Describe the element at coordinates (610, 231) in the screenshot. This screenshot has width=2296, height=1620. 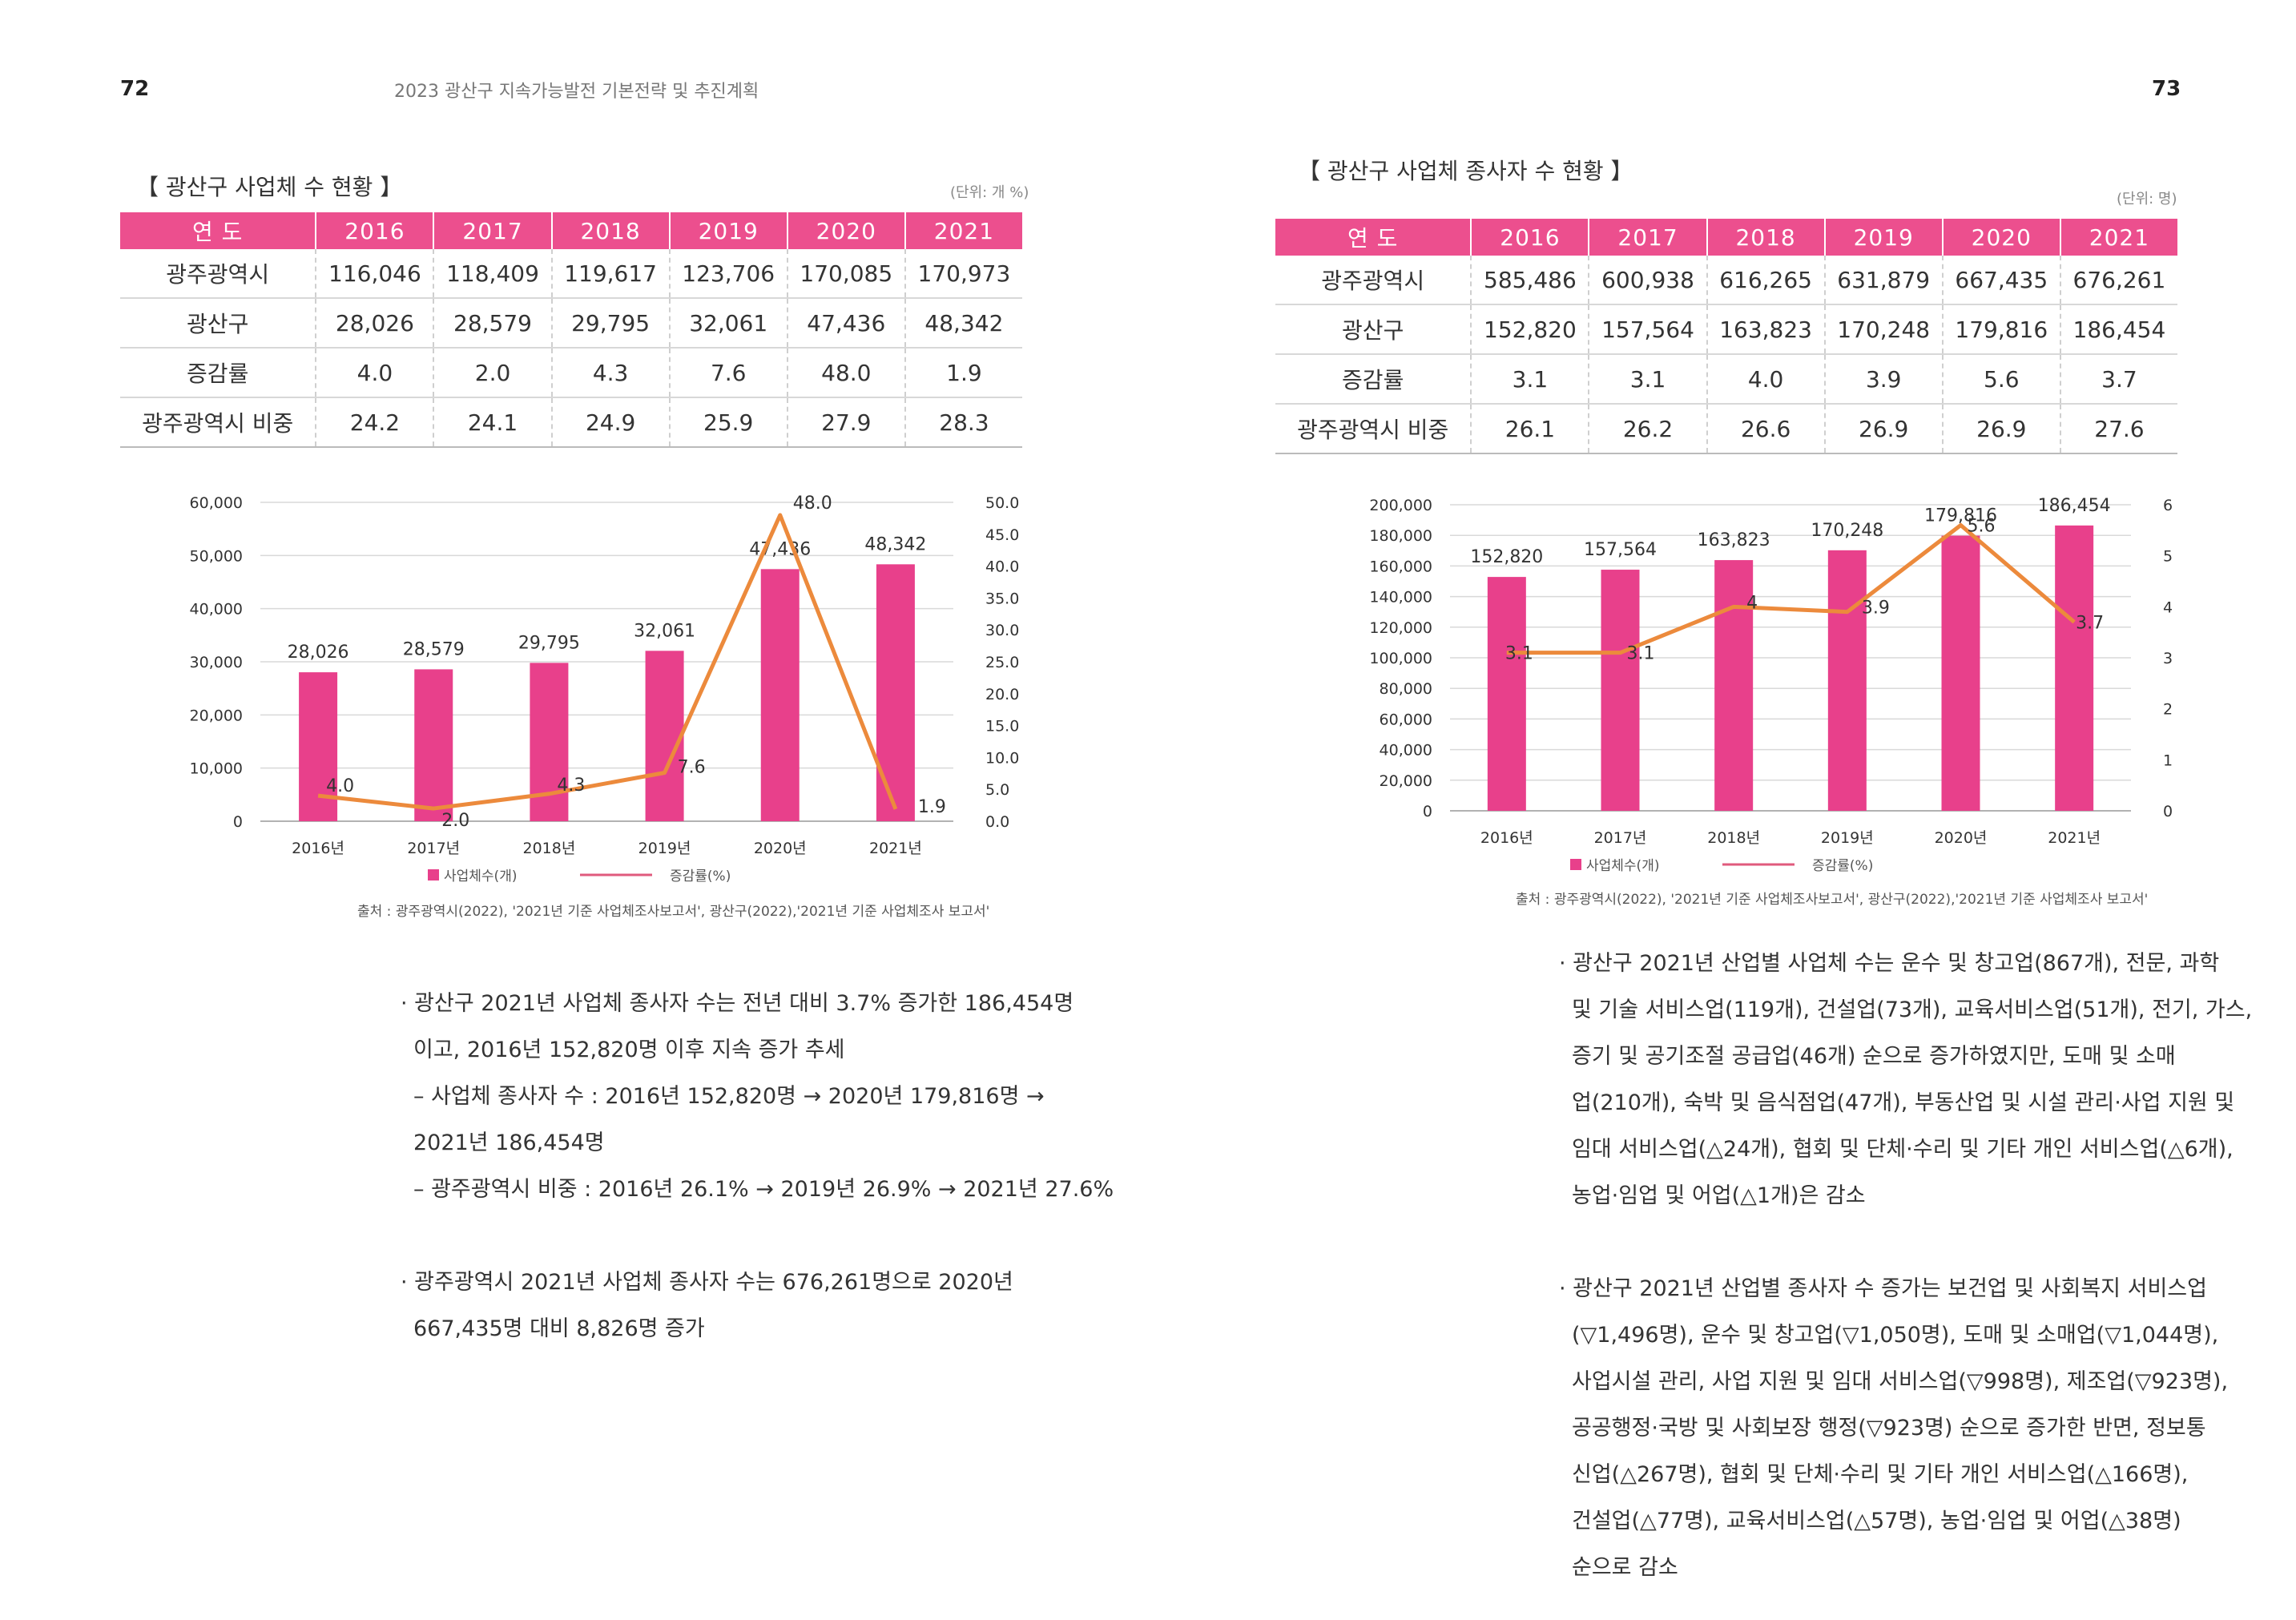
I see `table-header-year: 2018` at that location.